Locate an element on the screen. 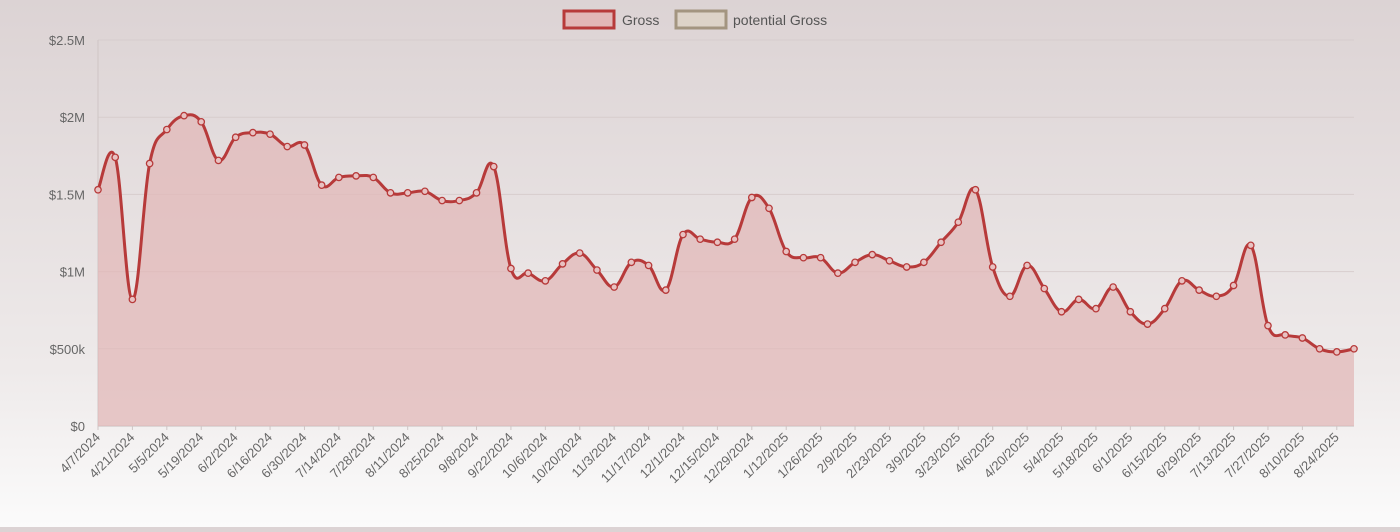 Image resolution: width=1400 pixels, height=532 pixels. y-tick-label: $500k is located at coordinates (68, 349).